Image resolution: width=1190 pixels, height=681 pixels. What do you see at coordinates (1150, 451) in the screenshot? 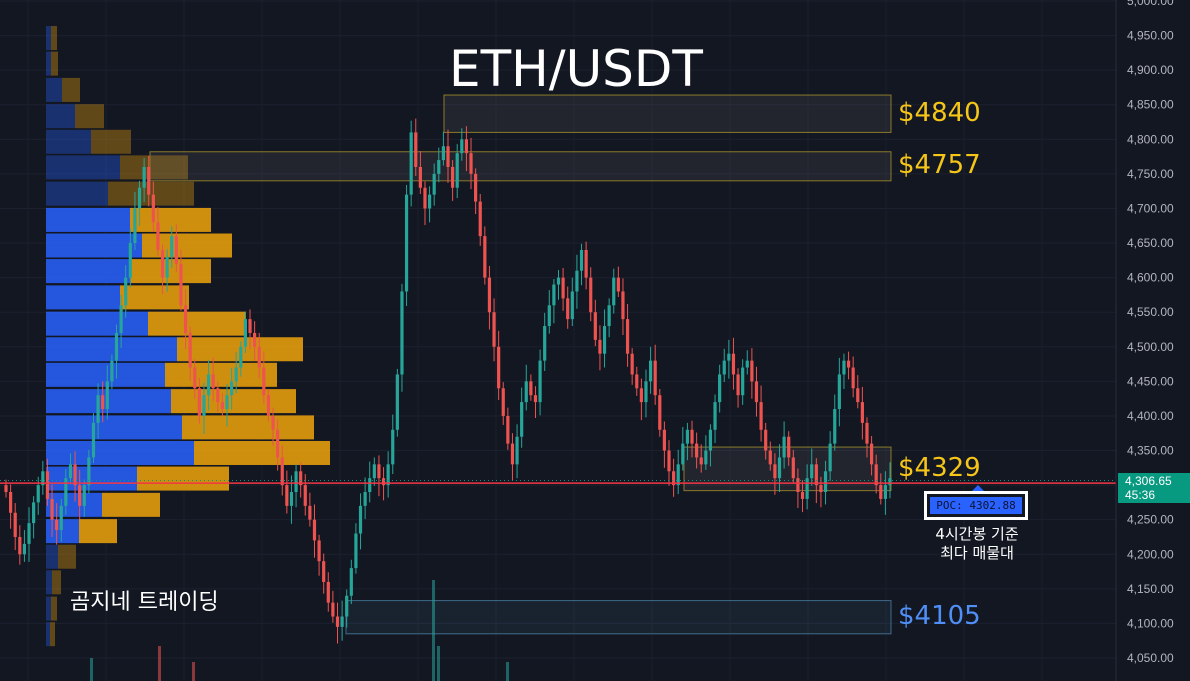
I see `y-tick-label: 4,350.00` at bounding box center [1150, 451].